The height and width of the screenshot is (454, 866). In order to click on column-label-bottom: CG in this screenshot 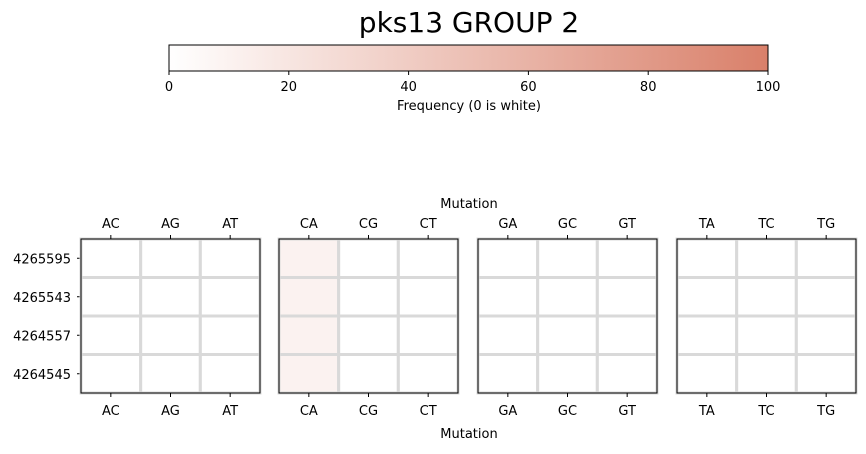, I will do `click(368, 411)`.